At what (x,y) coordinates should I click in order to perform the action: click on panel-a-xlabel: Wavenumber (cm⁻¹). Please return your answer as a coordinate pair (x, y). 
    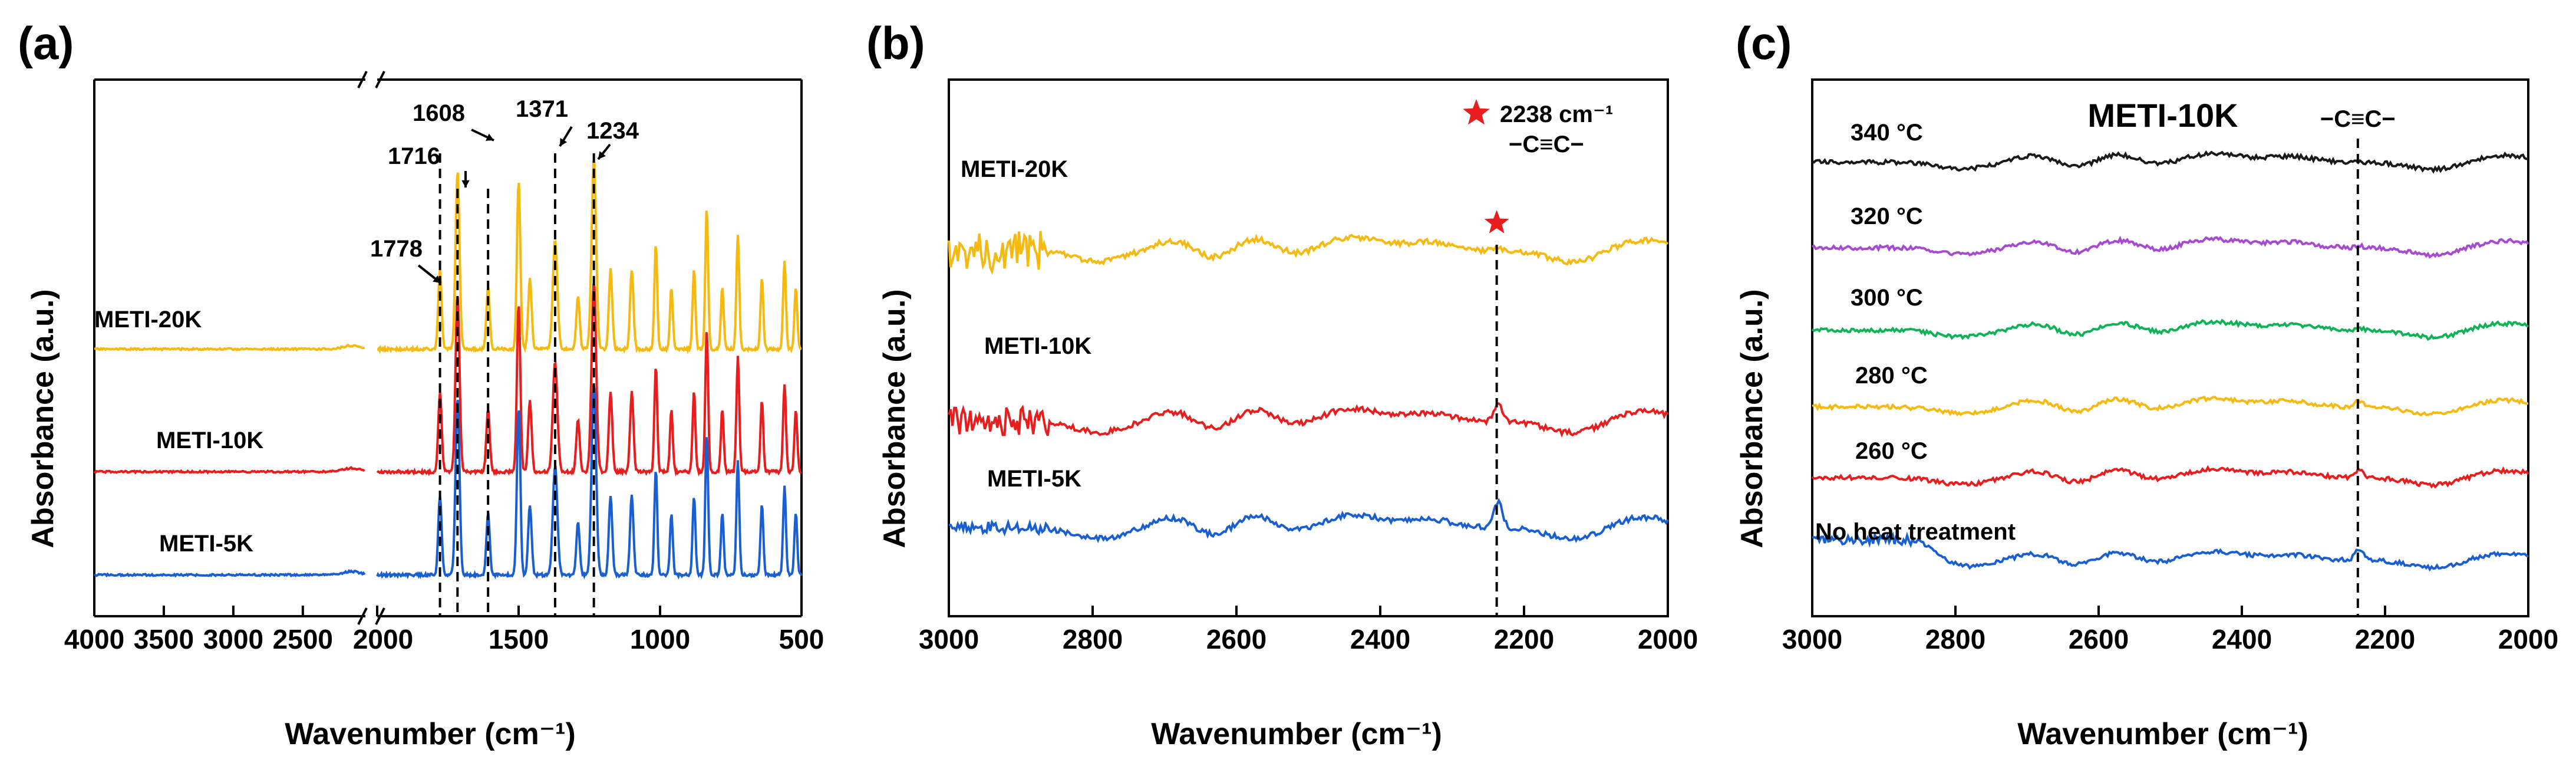
    Looking at the image, I should click on (430, 734).